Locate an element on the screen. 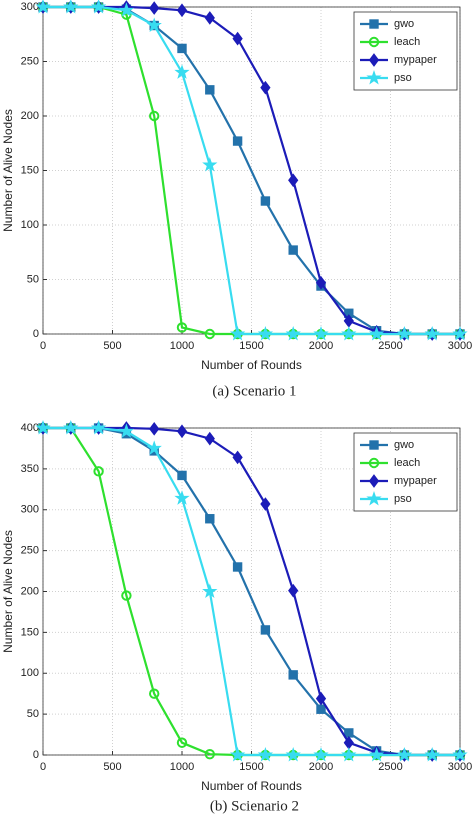  caption: (a) Scenario 1 is located at coordinates (254, 391).